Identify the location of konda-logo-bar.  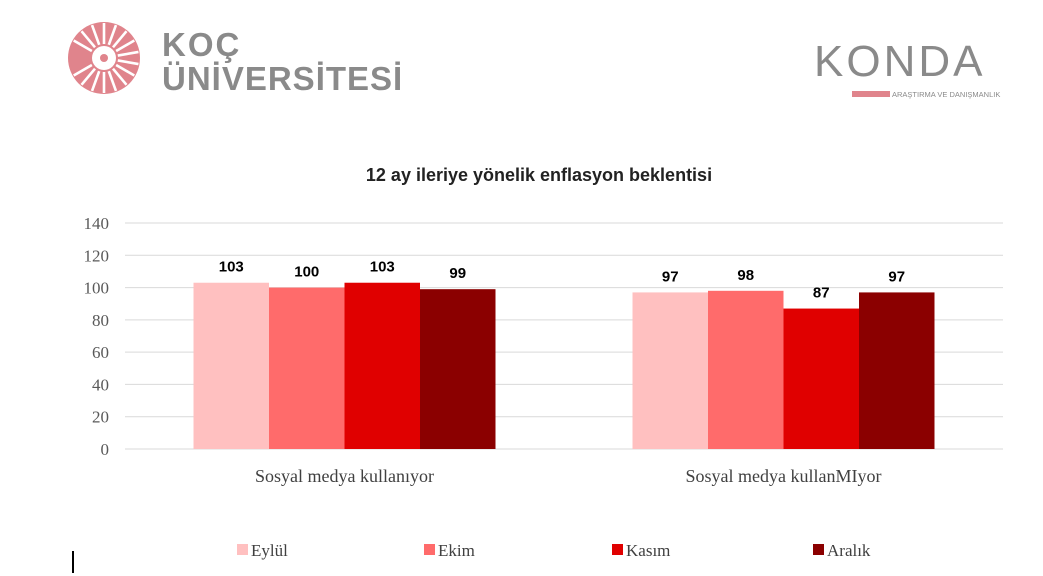
(871, 94).